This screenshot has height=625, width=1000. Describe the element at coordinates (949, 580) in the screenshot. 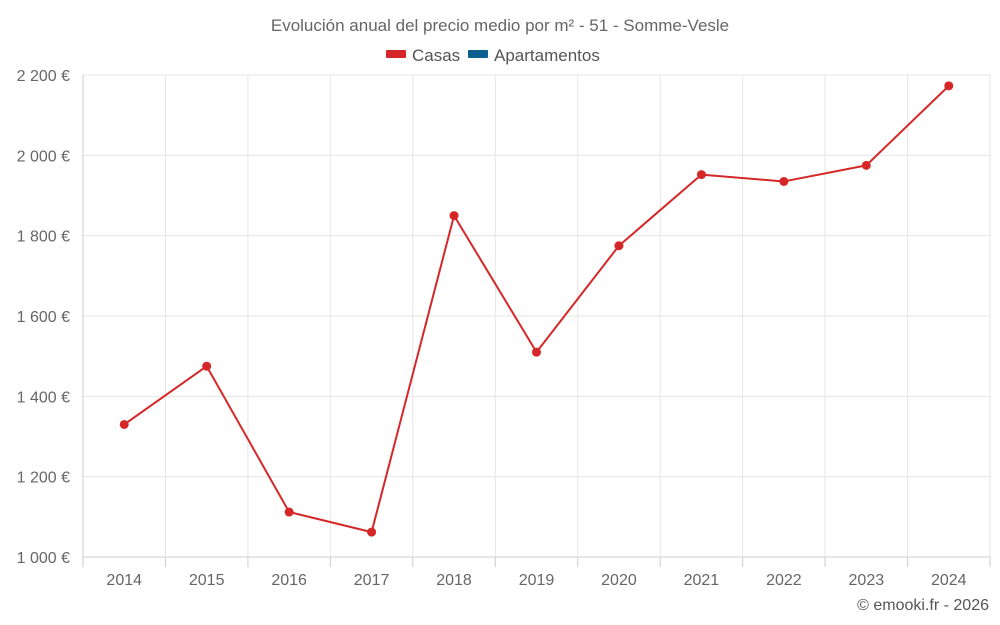

I see `x-tick-label: 2024` at that location.